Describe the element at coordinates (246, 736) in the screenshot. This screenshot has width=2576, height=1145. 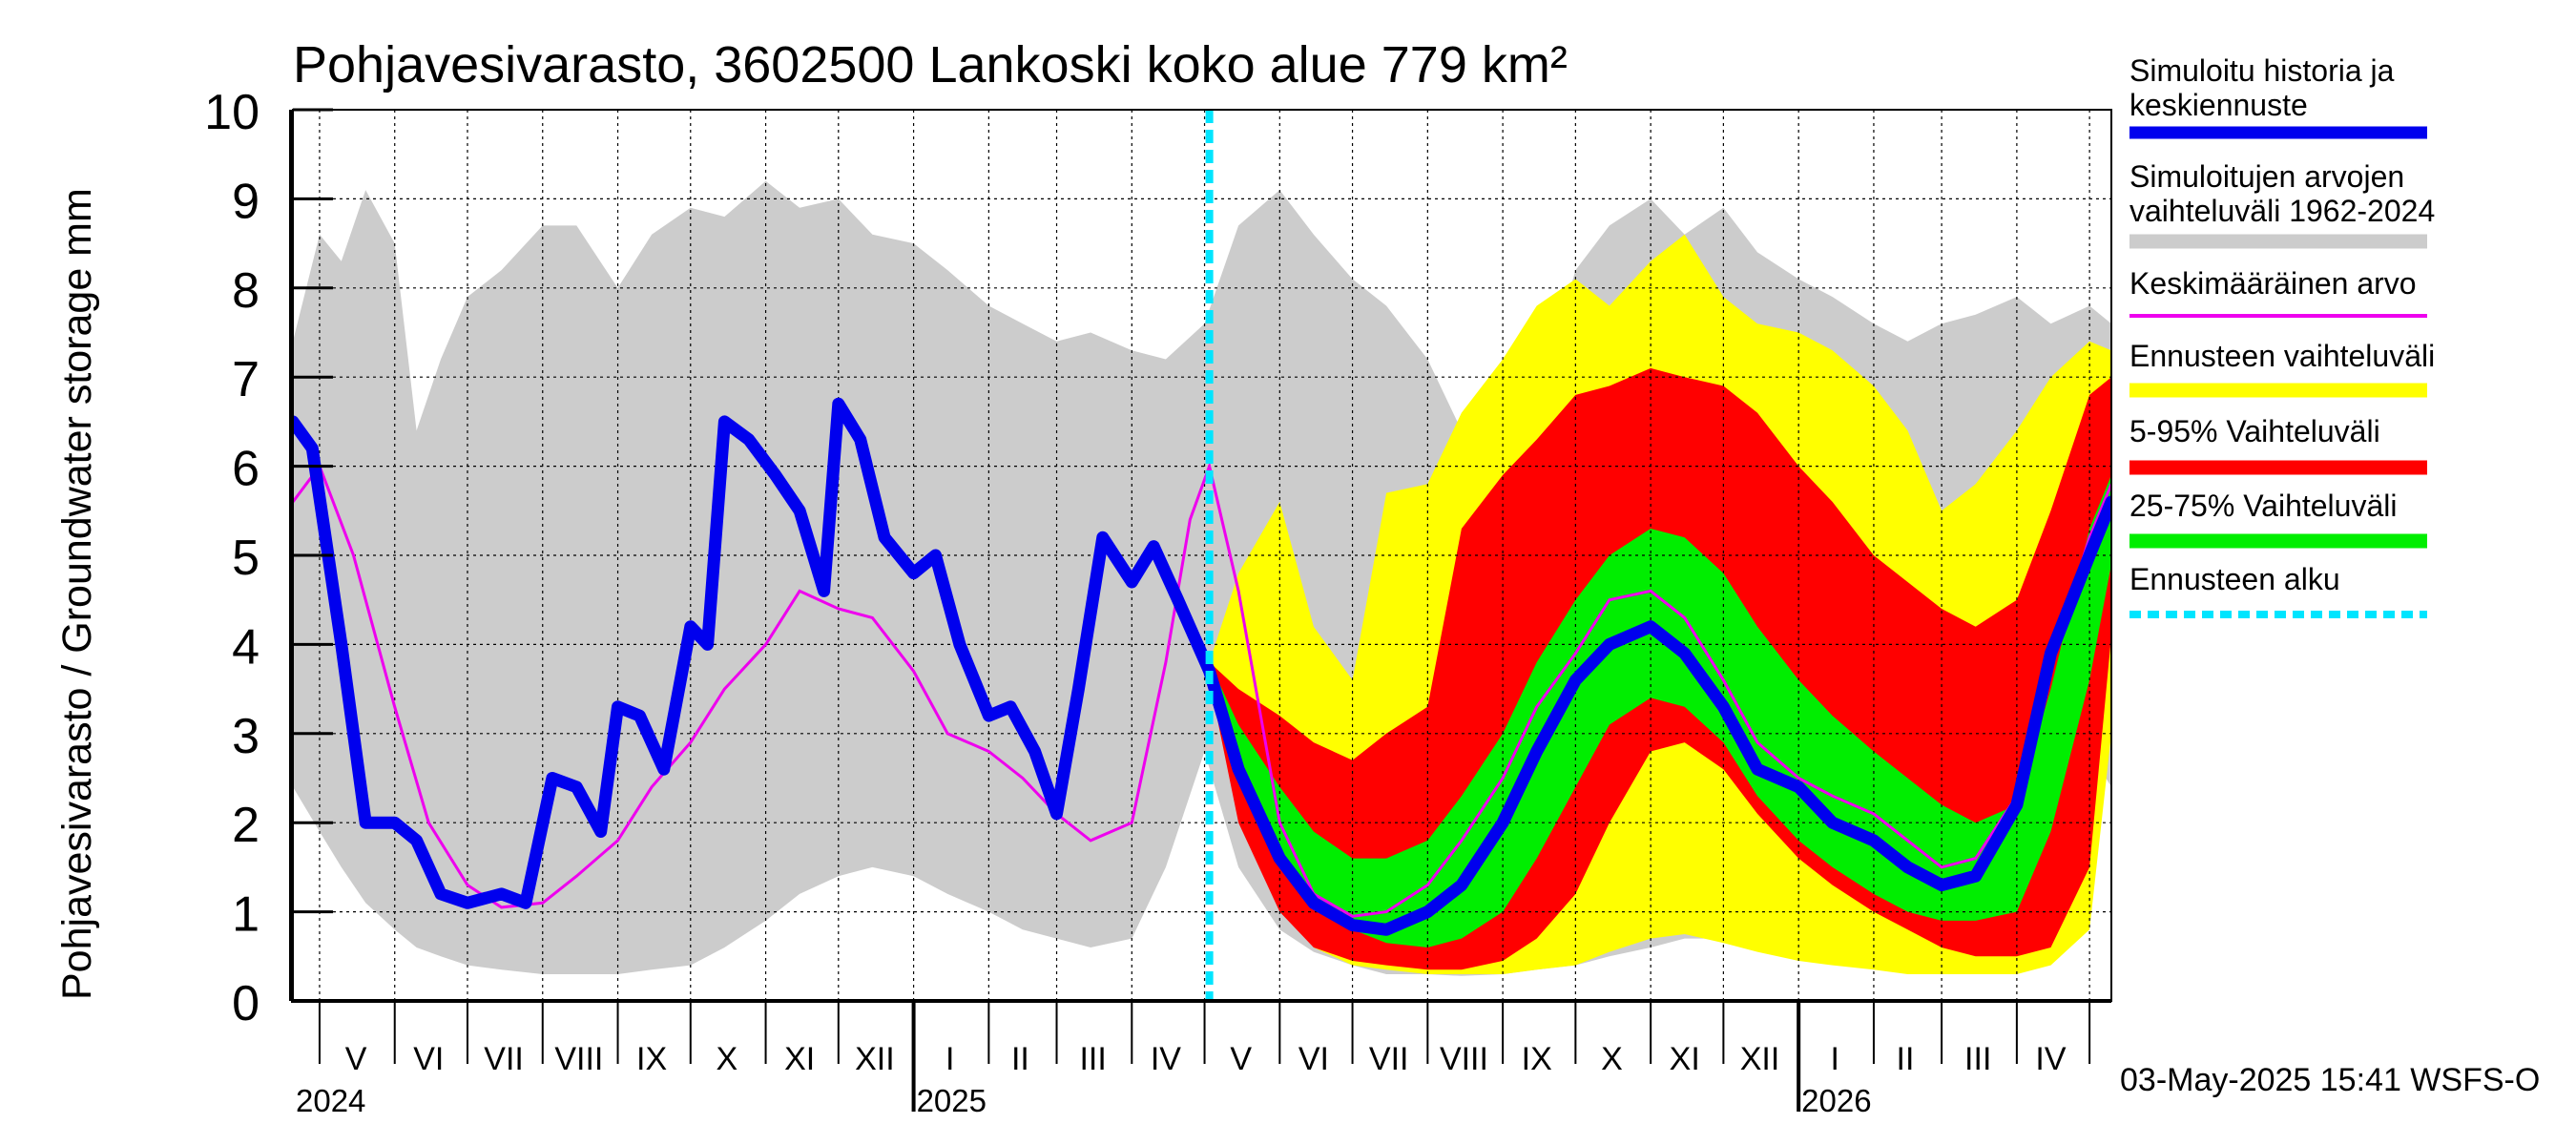
I see `y-tick-label: 3` at that location.